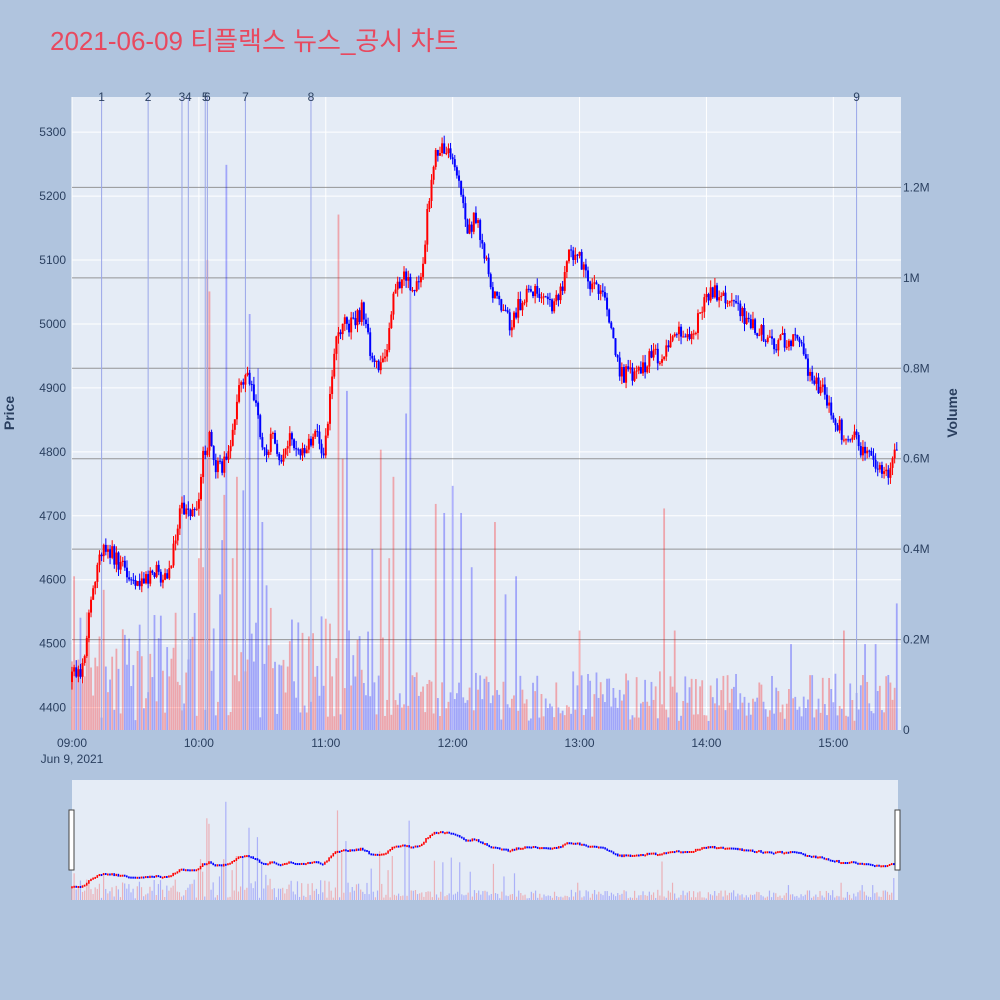 The width and height of the screenshot is (1000, 1000). I want to click on y2-axis-title: Volume, so click(952, 413).